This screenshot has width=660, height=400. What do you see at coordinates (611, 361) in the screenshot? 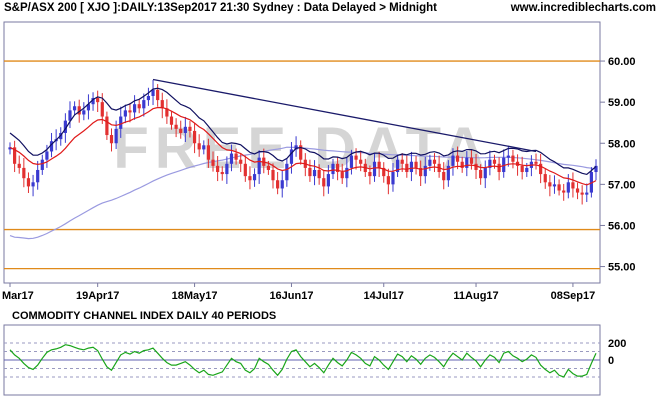
I see `cci-tick-label: 0` at bounding box center [611, 361].